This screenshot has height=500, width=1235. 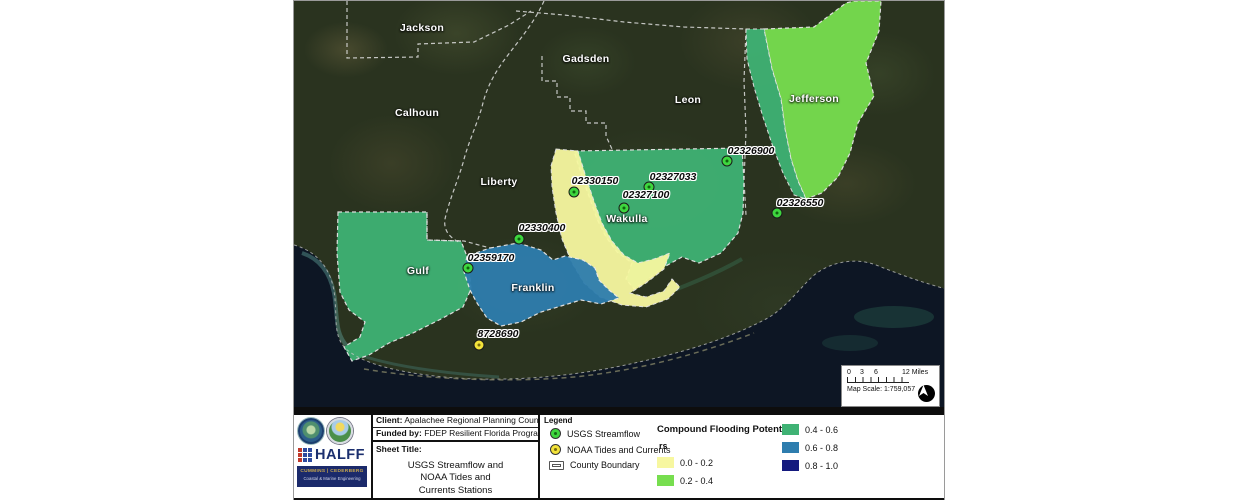 I want to click on cummins-cederberg-tagline: Coastal & Marine Engineering, so click(x=332, y=478).